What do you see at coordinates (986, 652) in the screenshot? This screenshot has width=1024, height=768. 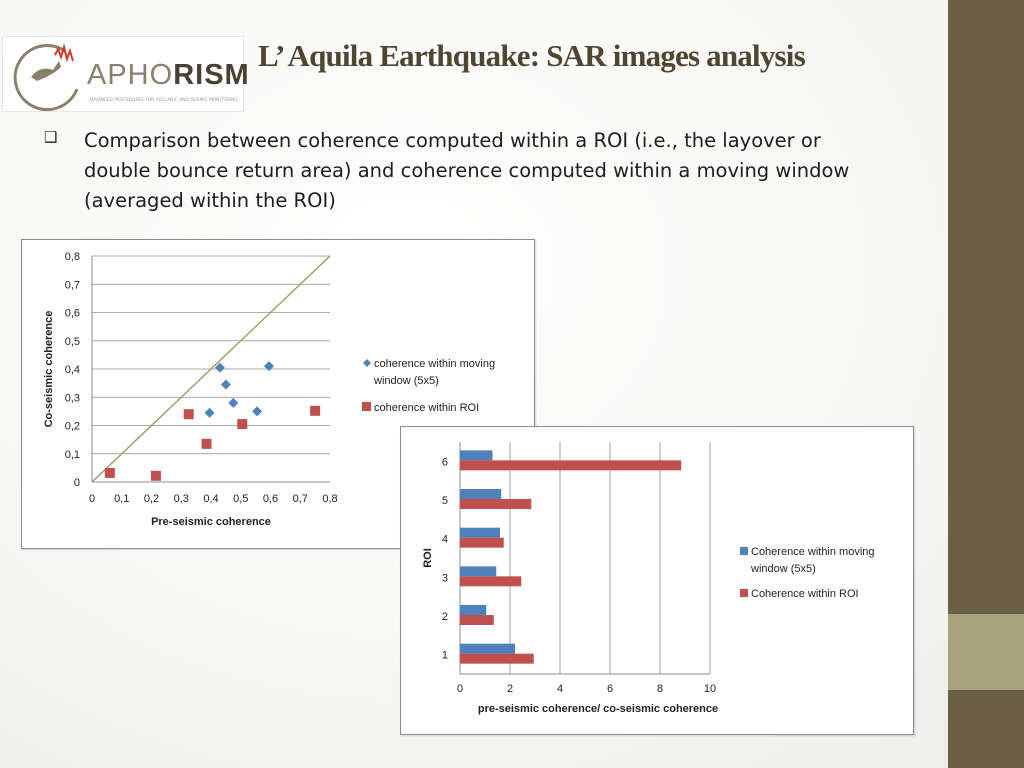 I see `sidebar-accent-block` at bounding box center [986, 652].